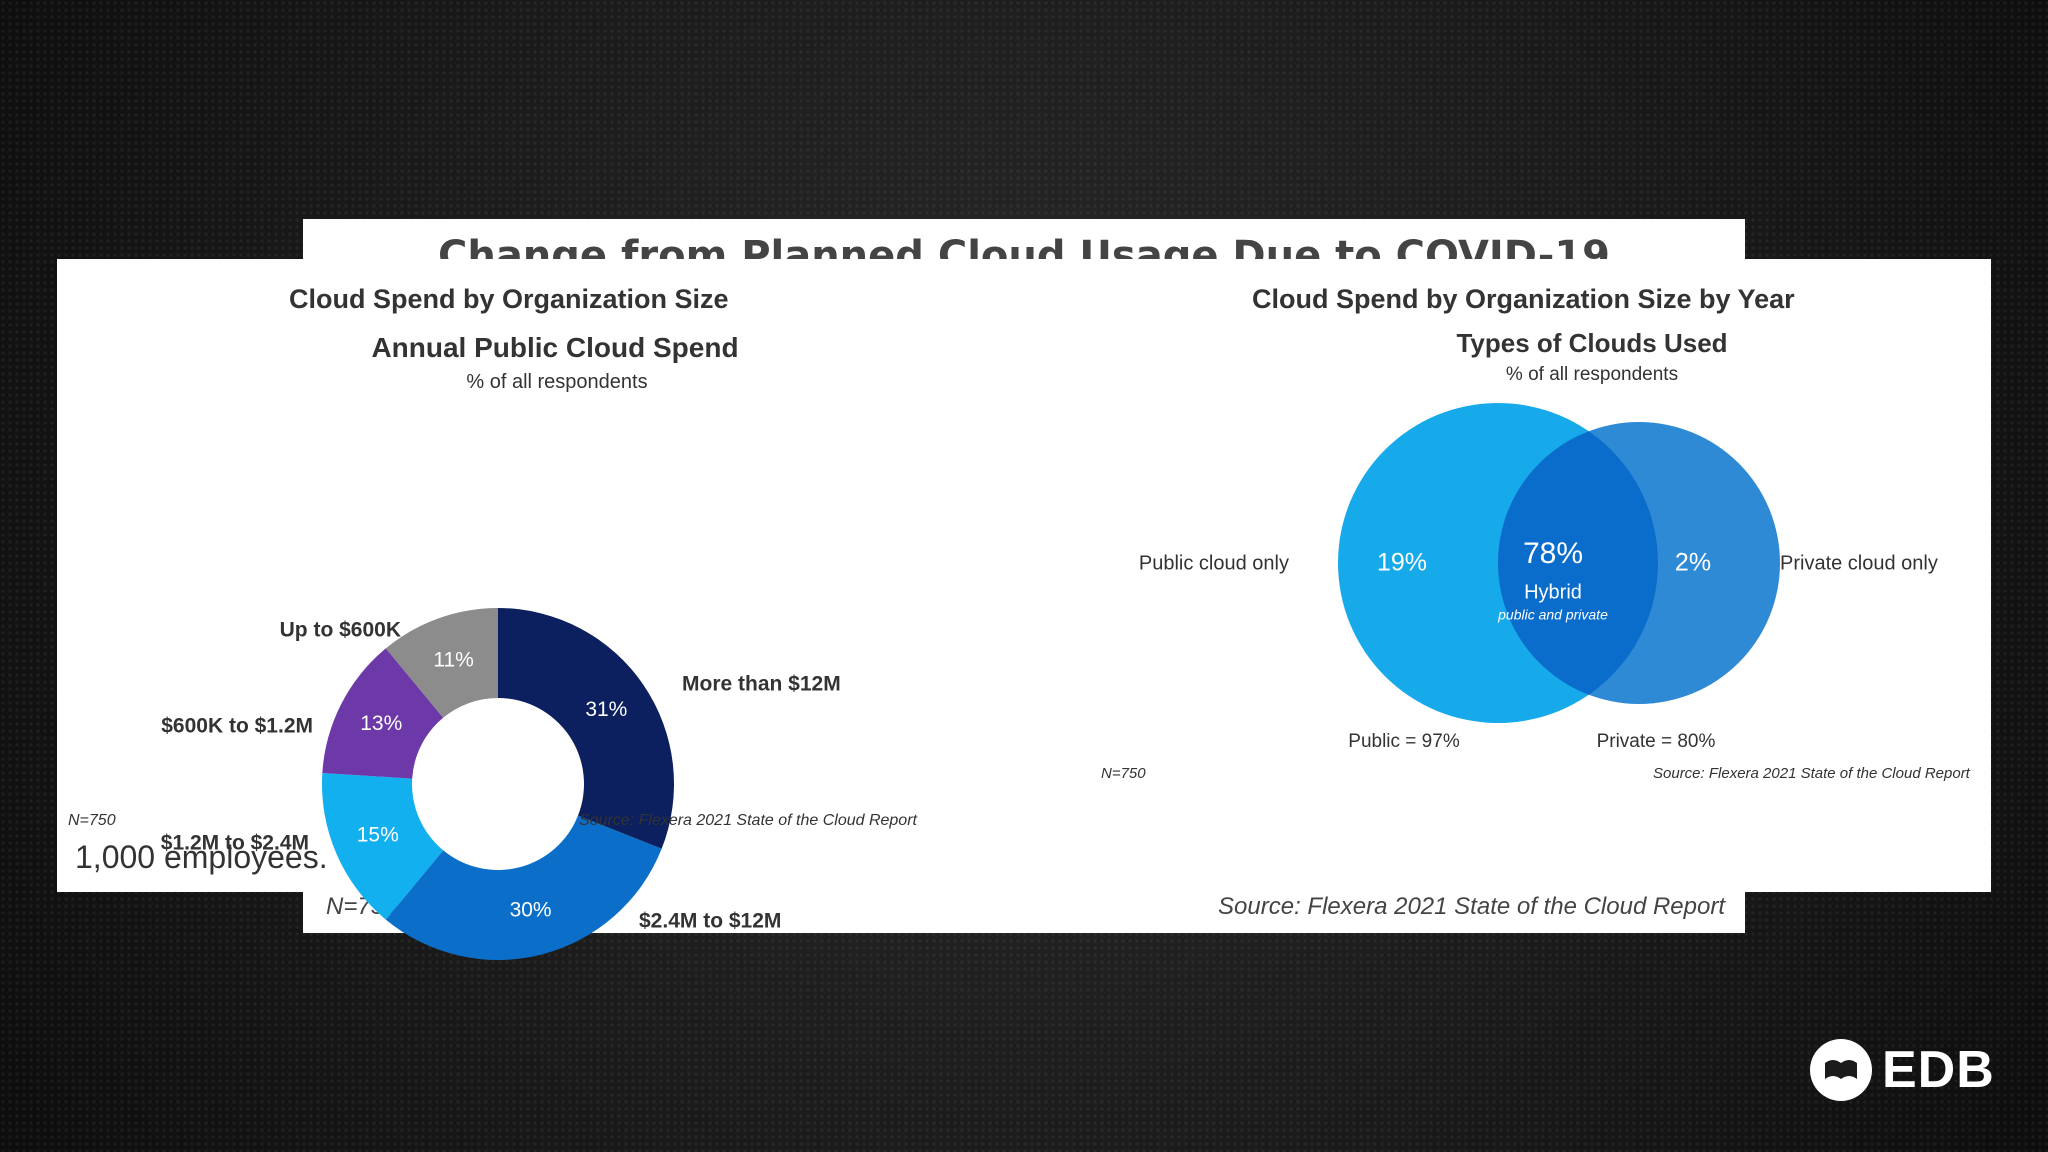 The image size is (2048, 1152). What do you see at coordinates (1553, 592) in the screenshot?
I see `venn-overlap-label: Hybrid` at bounding box center [1553, 592].